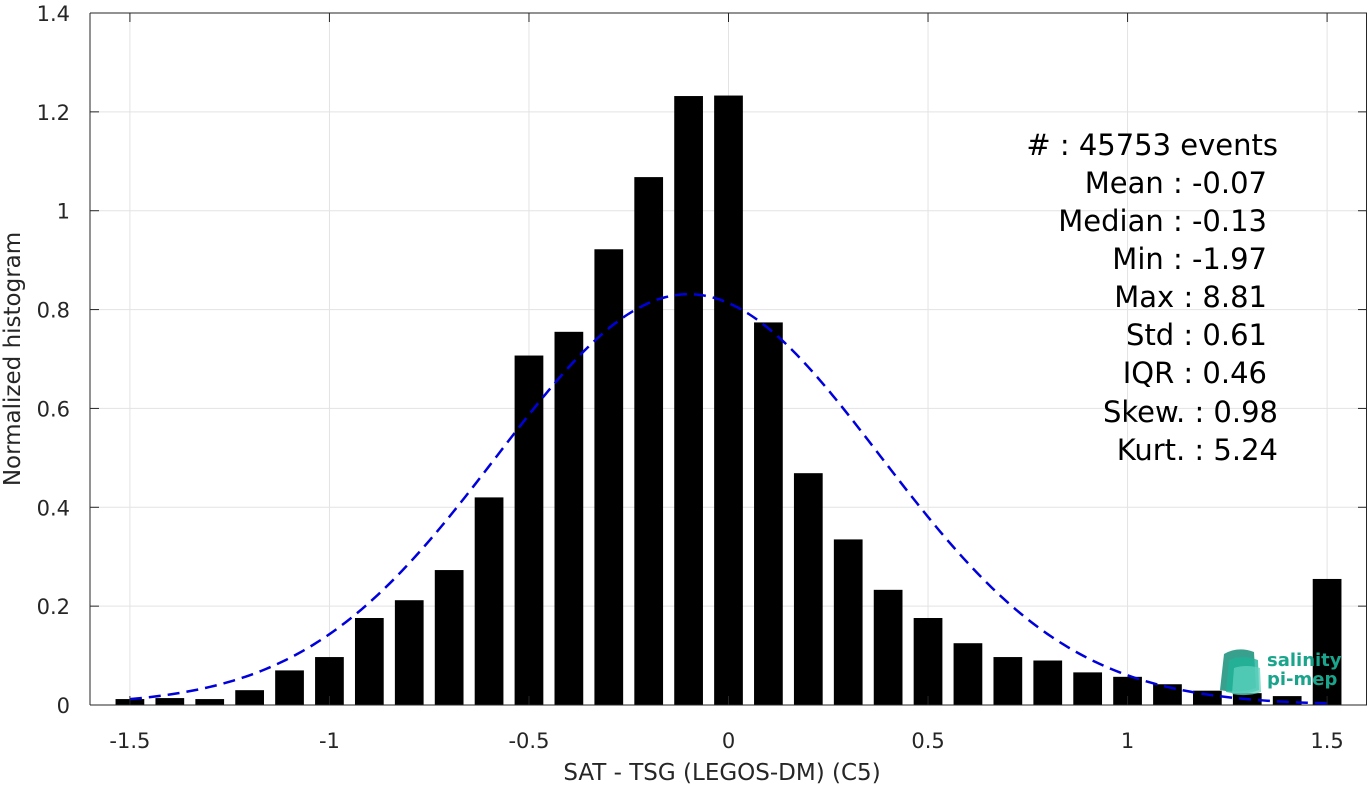 The width and height of the screenshot is (1367, 785). What do you see at coordinates (53, 508) in the screenshot?
I see `y-tick-label: 0.4` at bounding box center [53, 508].